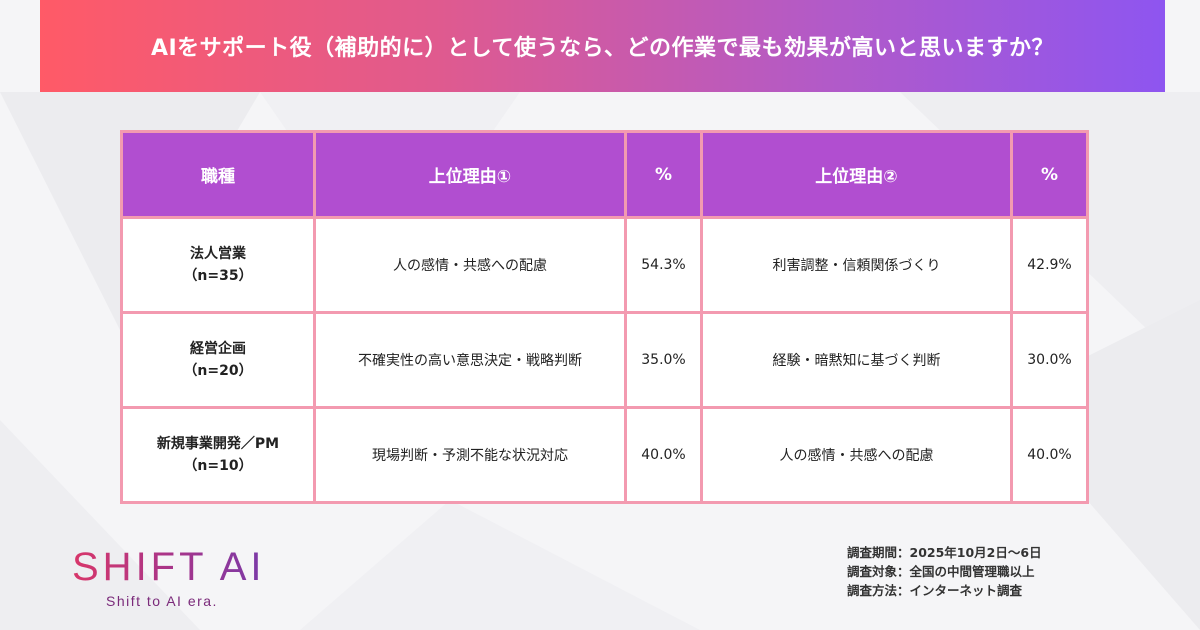 The width and height of the screenshot is (1200, 630). What do you see at coordinates (470, 360) in the screenshot?
I see `reason1-cell: 不確実性の高い意思決定・戦略判断` at bounding box center [470, 360].